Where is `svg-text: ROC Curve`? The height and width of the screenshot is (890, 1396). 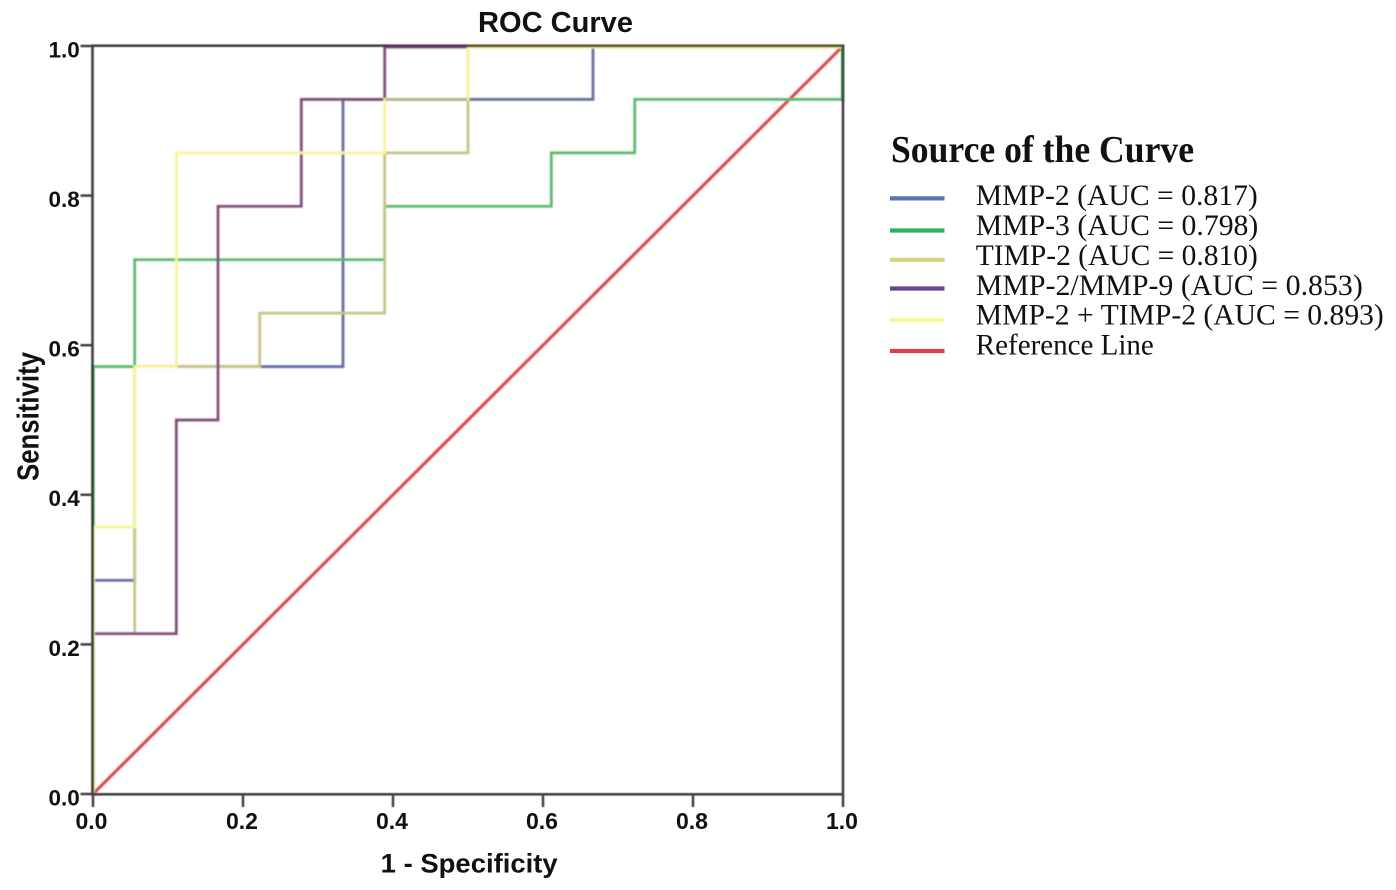 svg-text: ROC Curve is located at coordinates (555, 23).